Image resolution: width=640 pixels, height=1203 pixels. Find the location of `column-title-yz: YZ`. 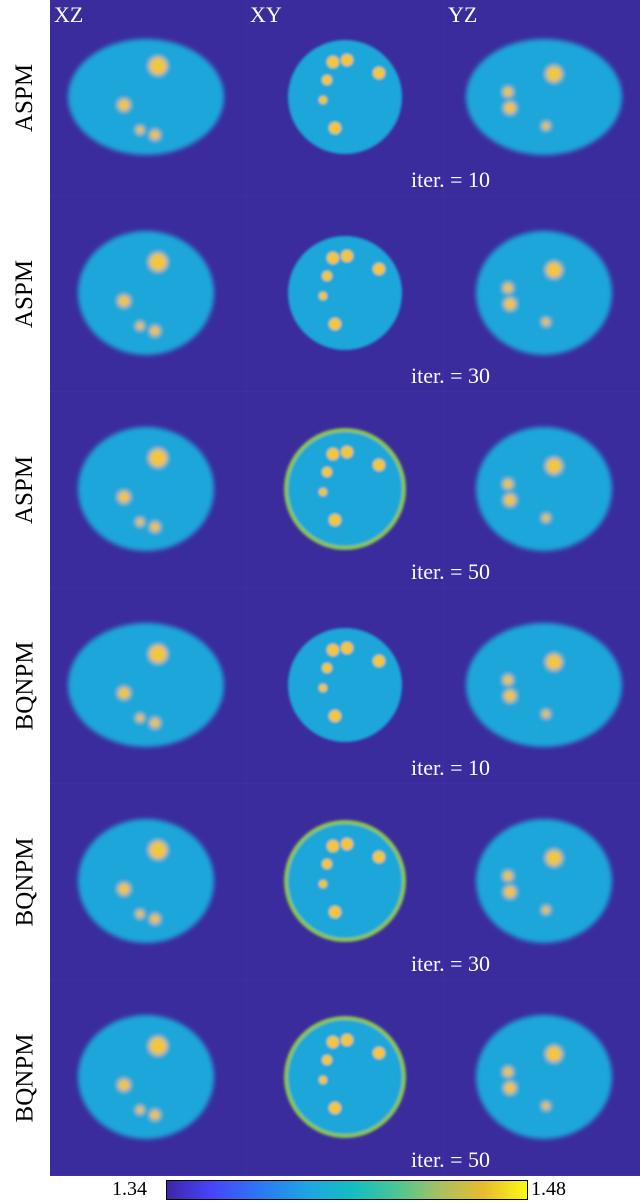

column-title-yz: YZ is located at coordinates (463, 14).